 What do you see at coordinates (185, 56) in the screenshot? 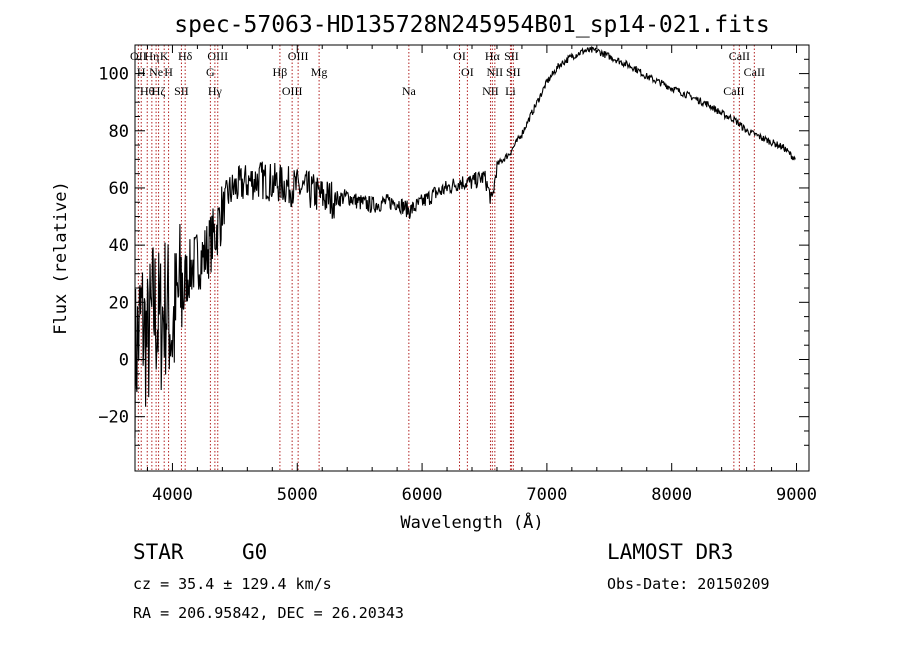
I see `line-marker-label: Hδ` at bounding box center [185, 56].